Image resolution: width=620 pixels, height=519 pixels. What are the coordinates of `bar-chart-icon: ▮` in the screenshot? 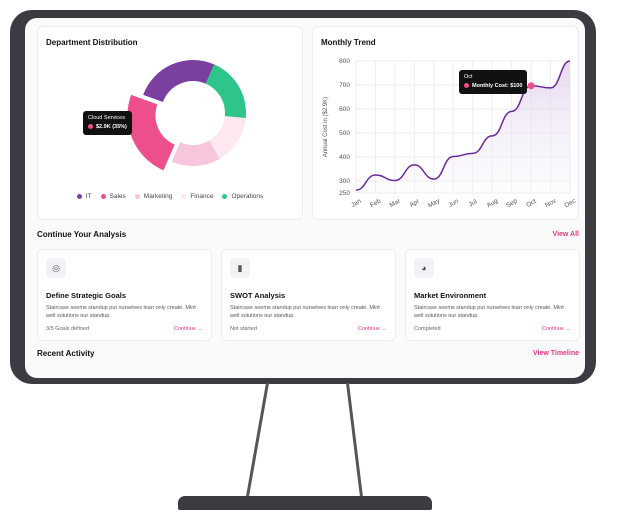 It's located at (240, 268).